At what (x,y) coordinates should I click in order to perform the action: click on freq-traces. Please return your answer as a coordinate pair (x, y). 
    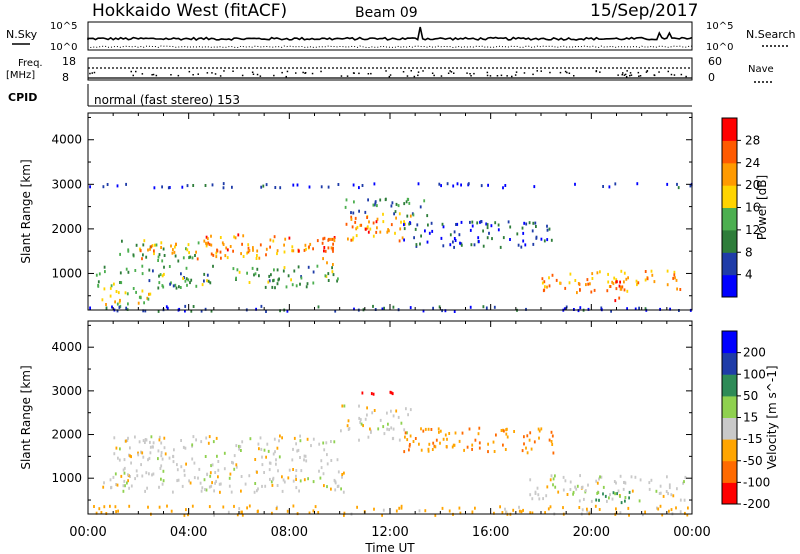
    Looking at the image, I should click on (390, 73).